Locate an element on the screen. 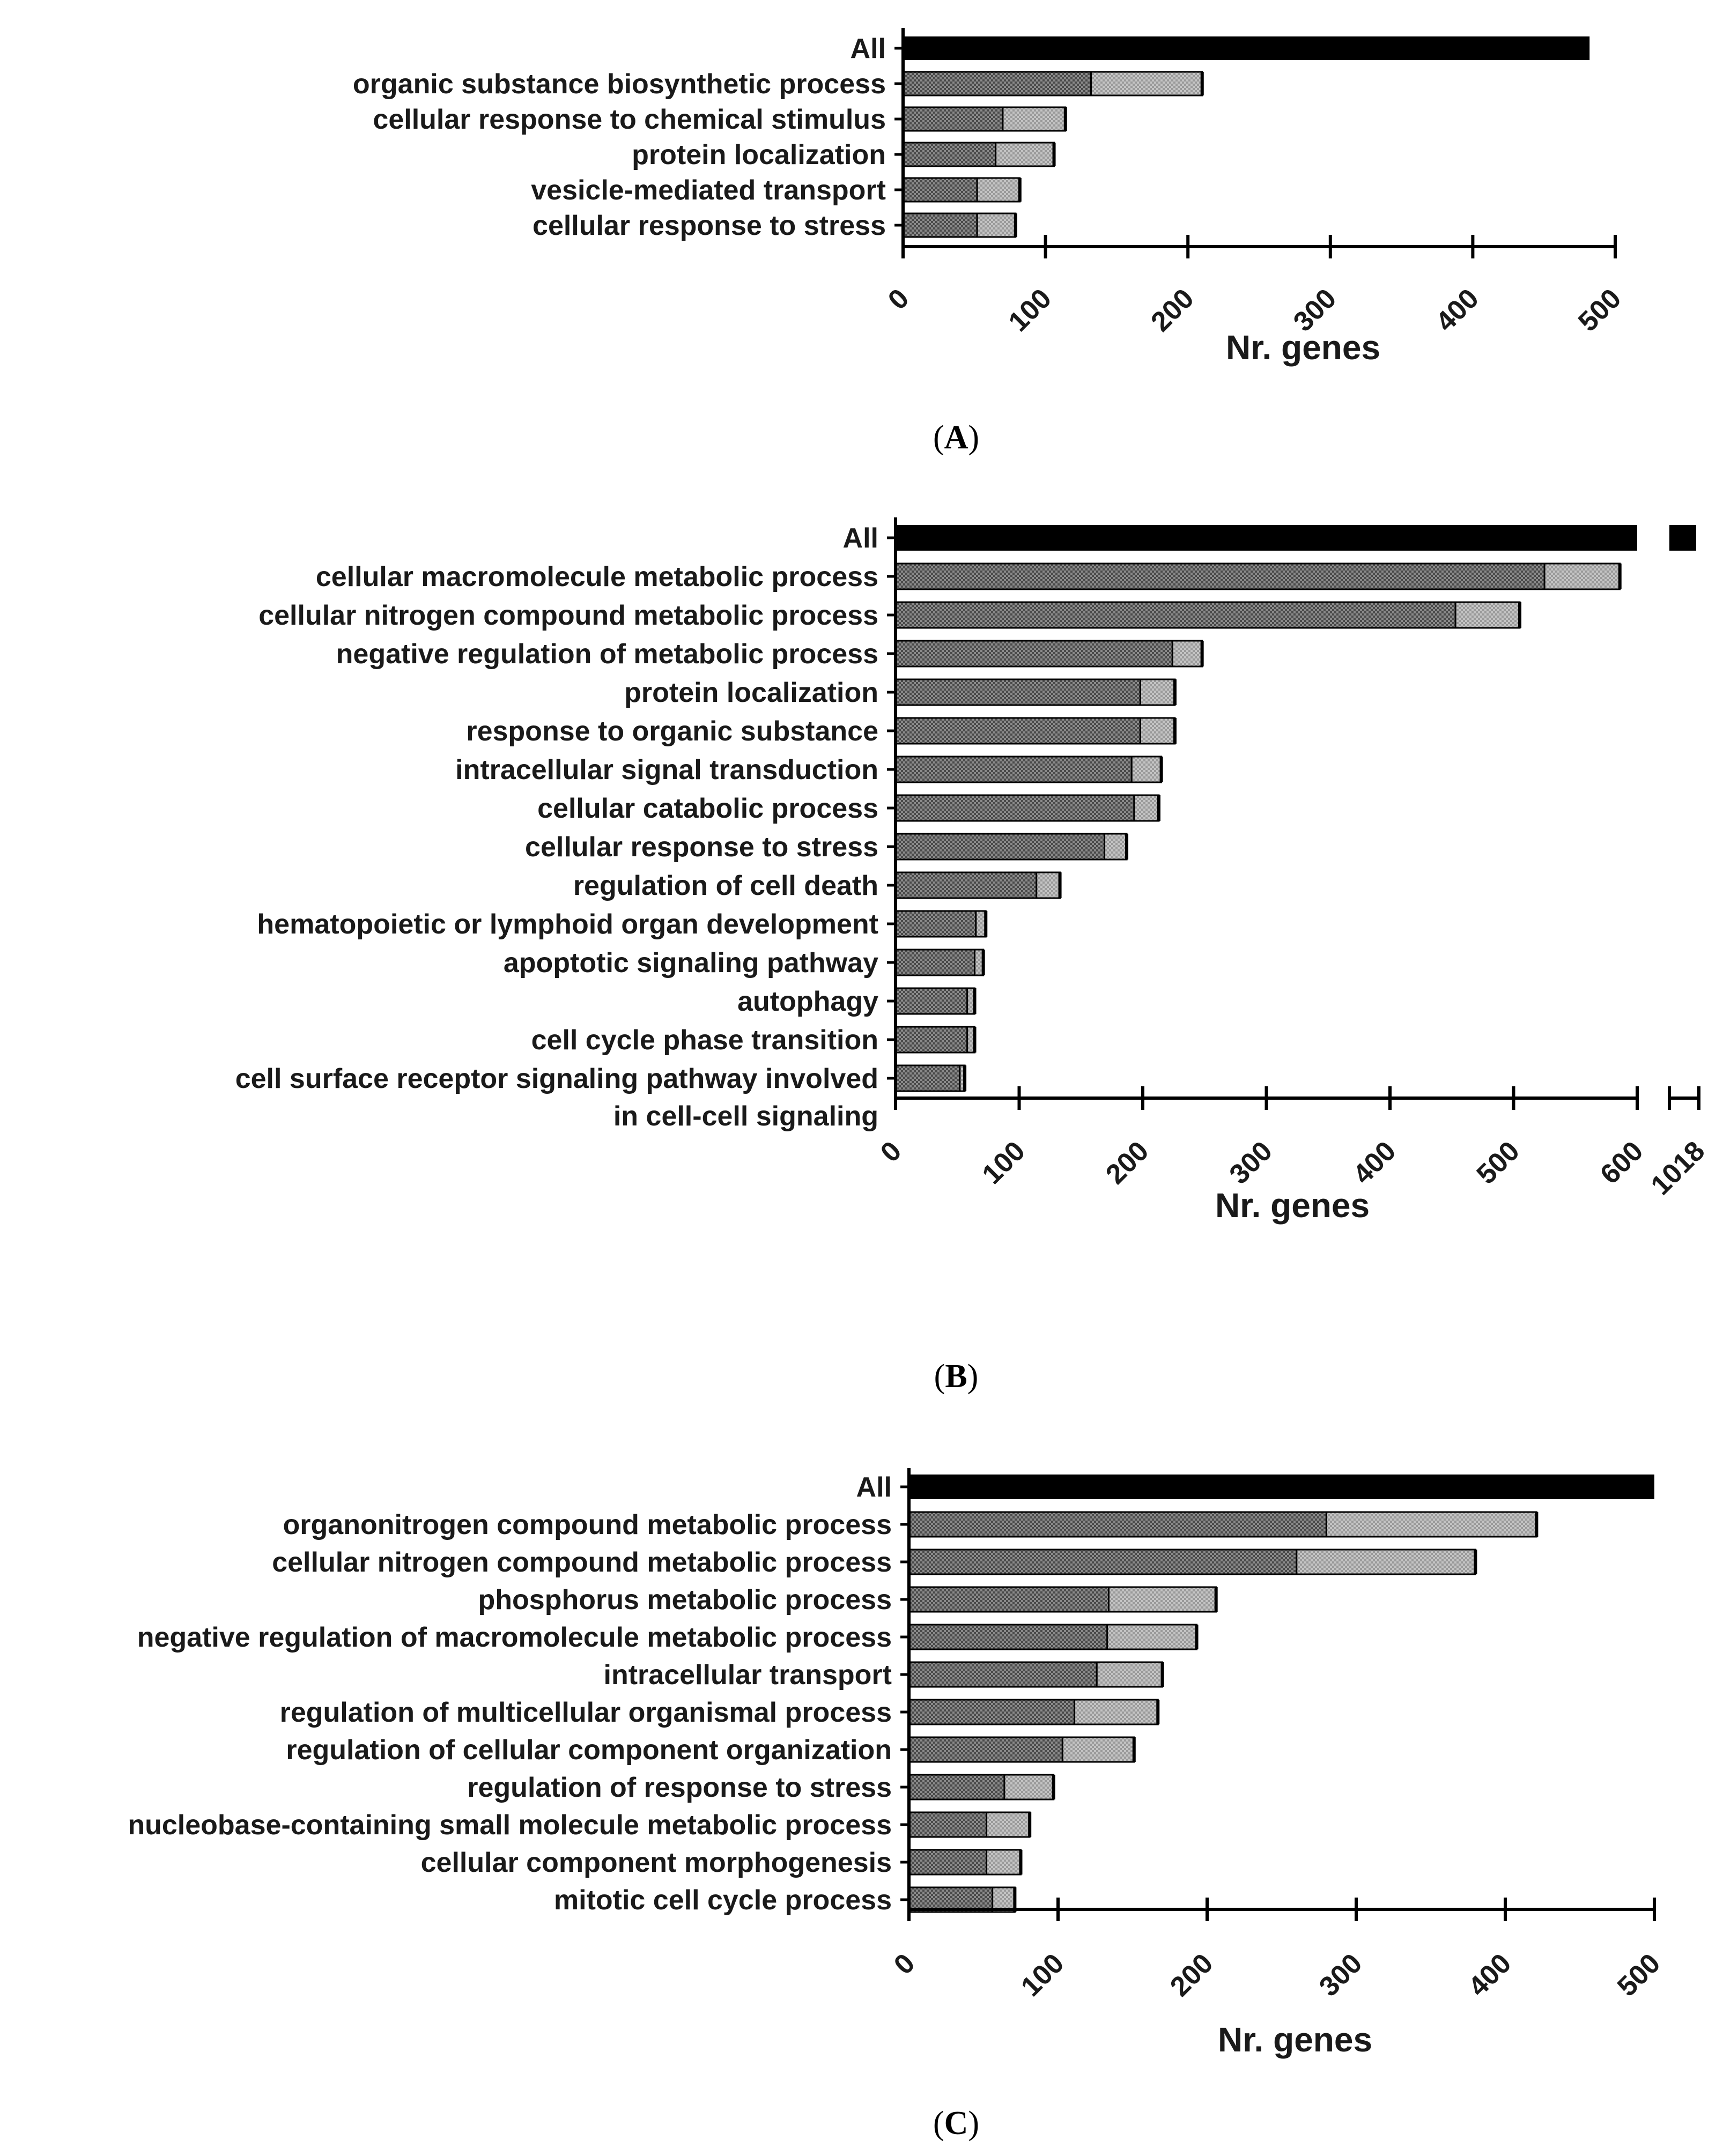  category-label: cellular response to stress is located at coordinates (701, 847).